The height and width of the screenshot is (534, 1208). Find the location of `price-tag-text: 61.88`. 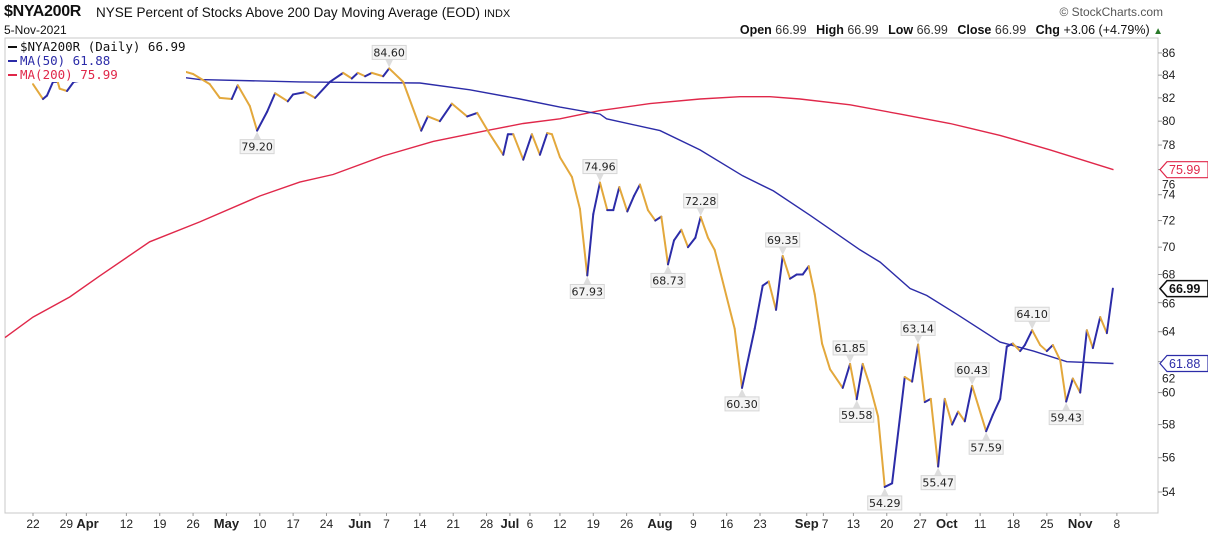

price-tag-text: 61.88 is located at coordinates (1184, 364).